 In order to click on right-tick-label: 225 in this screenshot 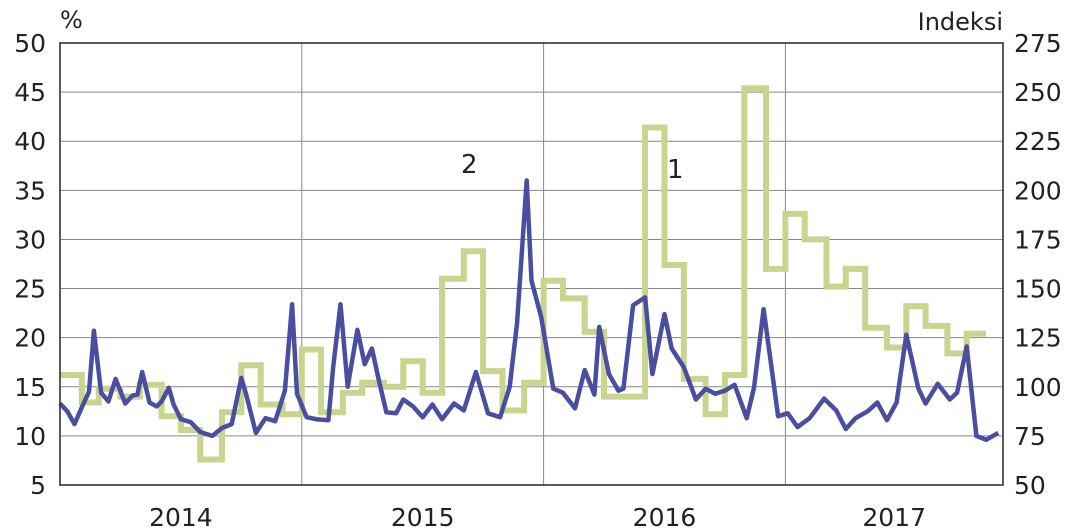, I will do `click(1038, 141)`.